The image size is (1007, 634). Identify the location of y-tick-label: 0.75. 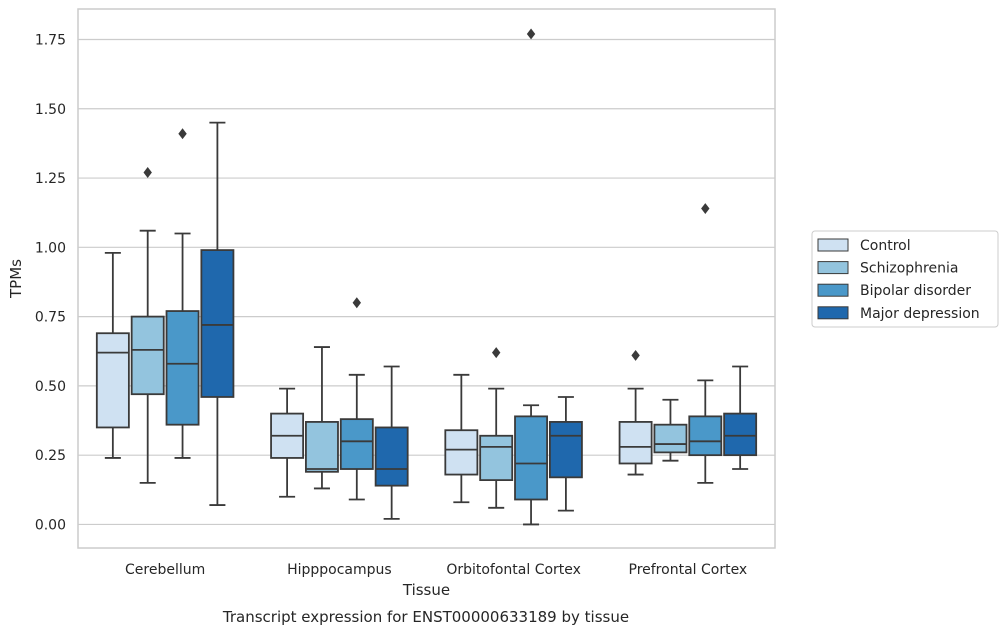
(50, 318).